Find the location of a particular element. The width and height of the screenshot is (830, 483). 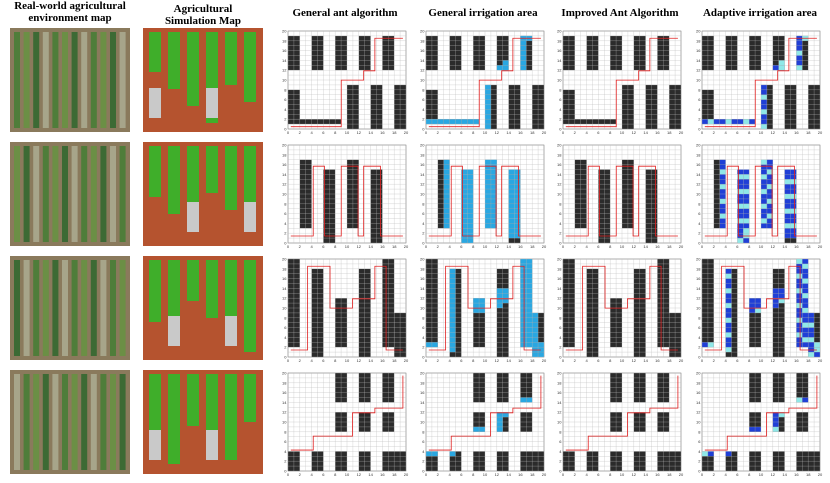

y-tick-label: 16 is located at coordinates (422, 50).